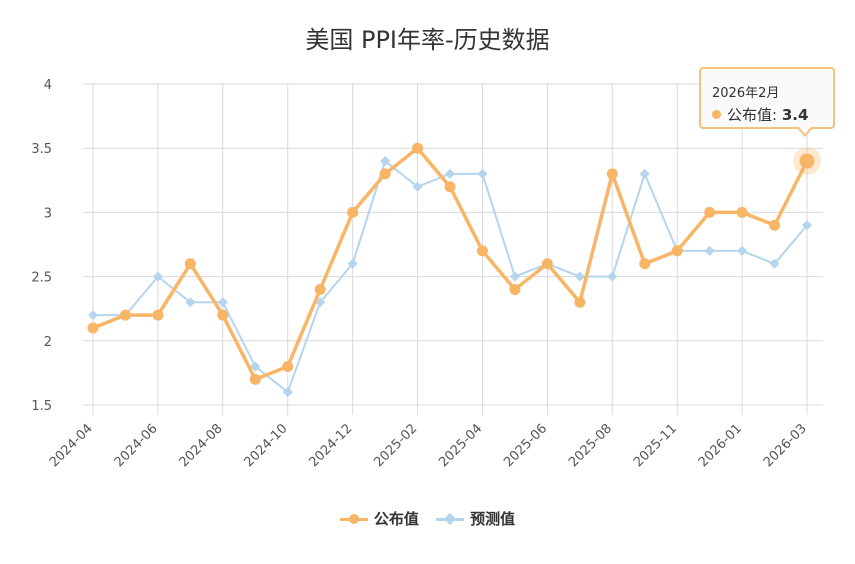 This screenshot has height=564, width=855. What do you see at coordinates (746, 93) in the screenshot?
I see `tooltip-date: 2026年2月` at bounding box center [746, 93].